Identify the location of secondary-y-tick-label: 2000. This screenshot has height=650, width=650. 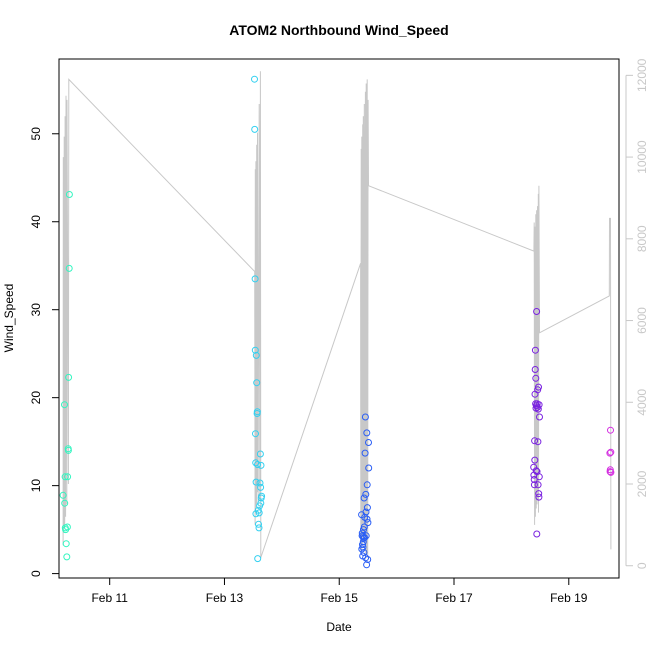
(642, 483).